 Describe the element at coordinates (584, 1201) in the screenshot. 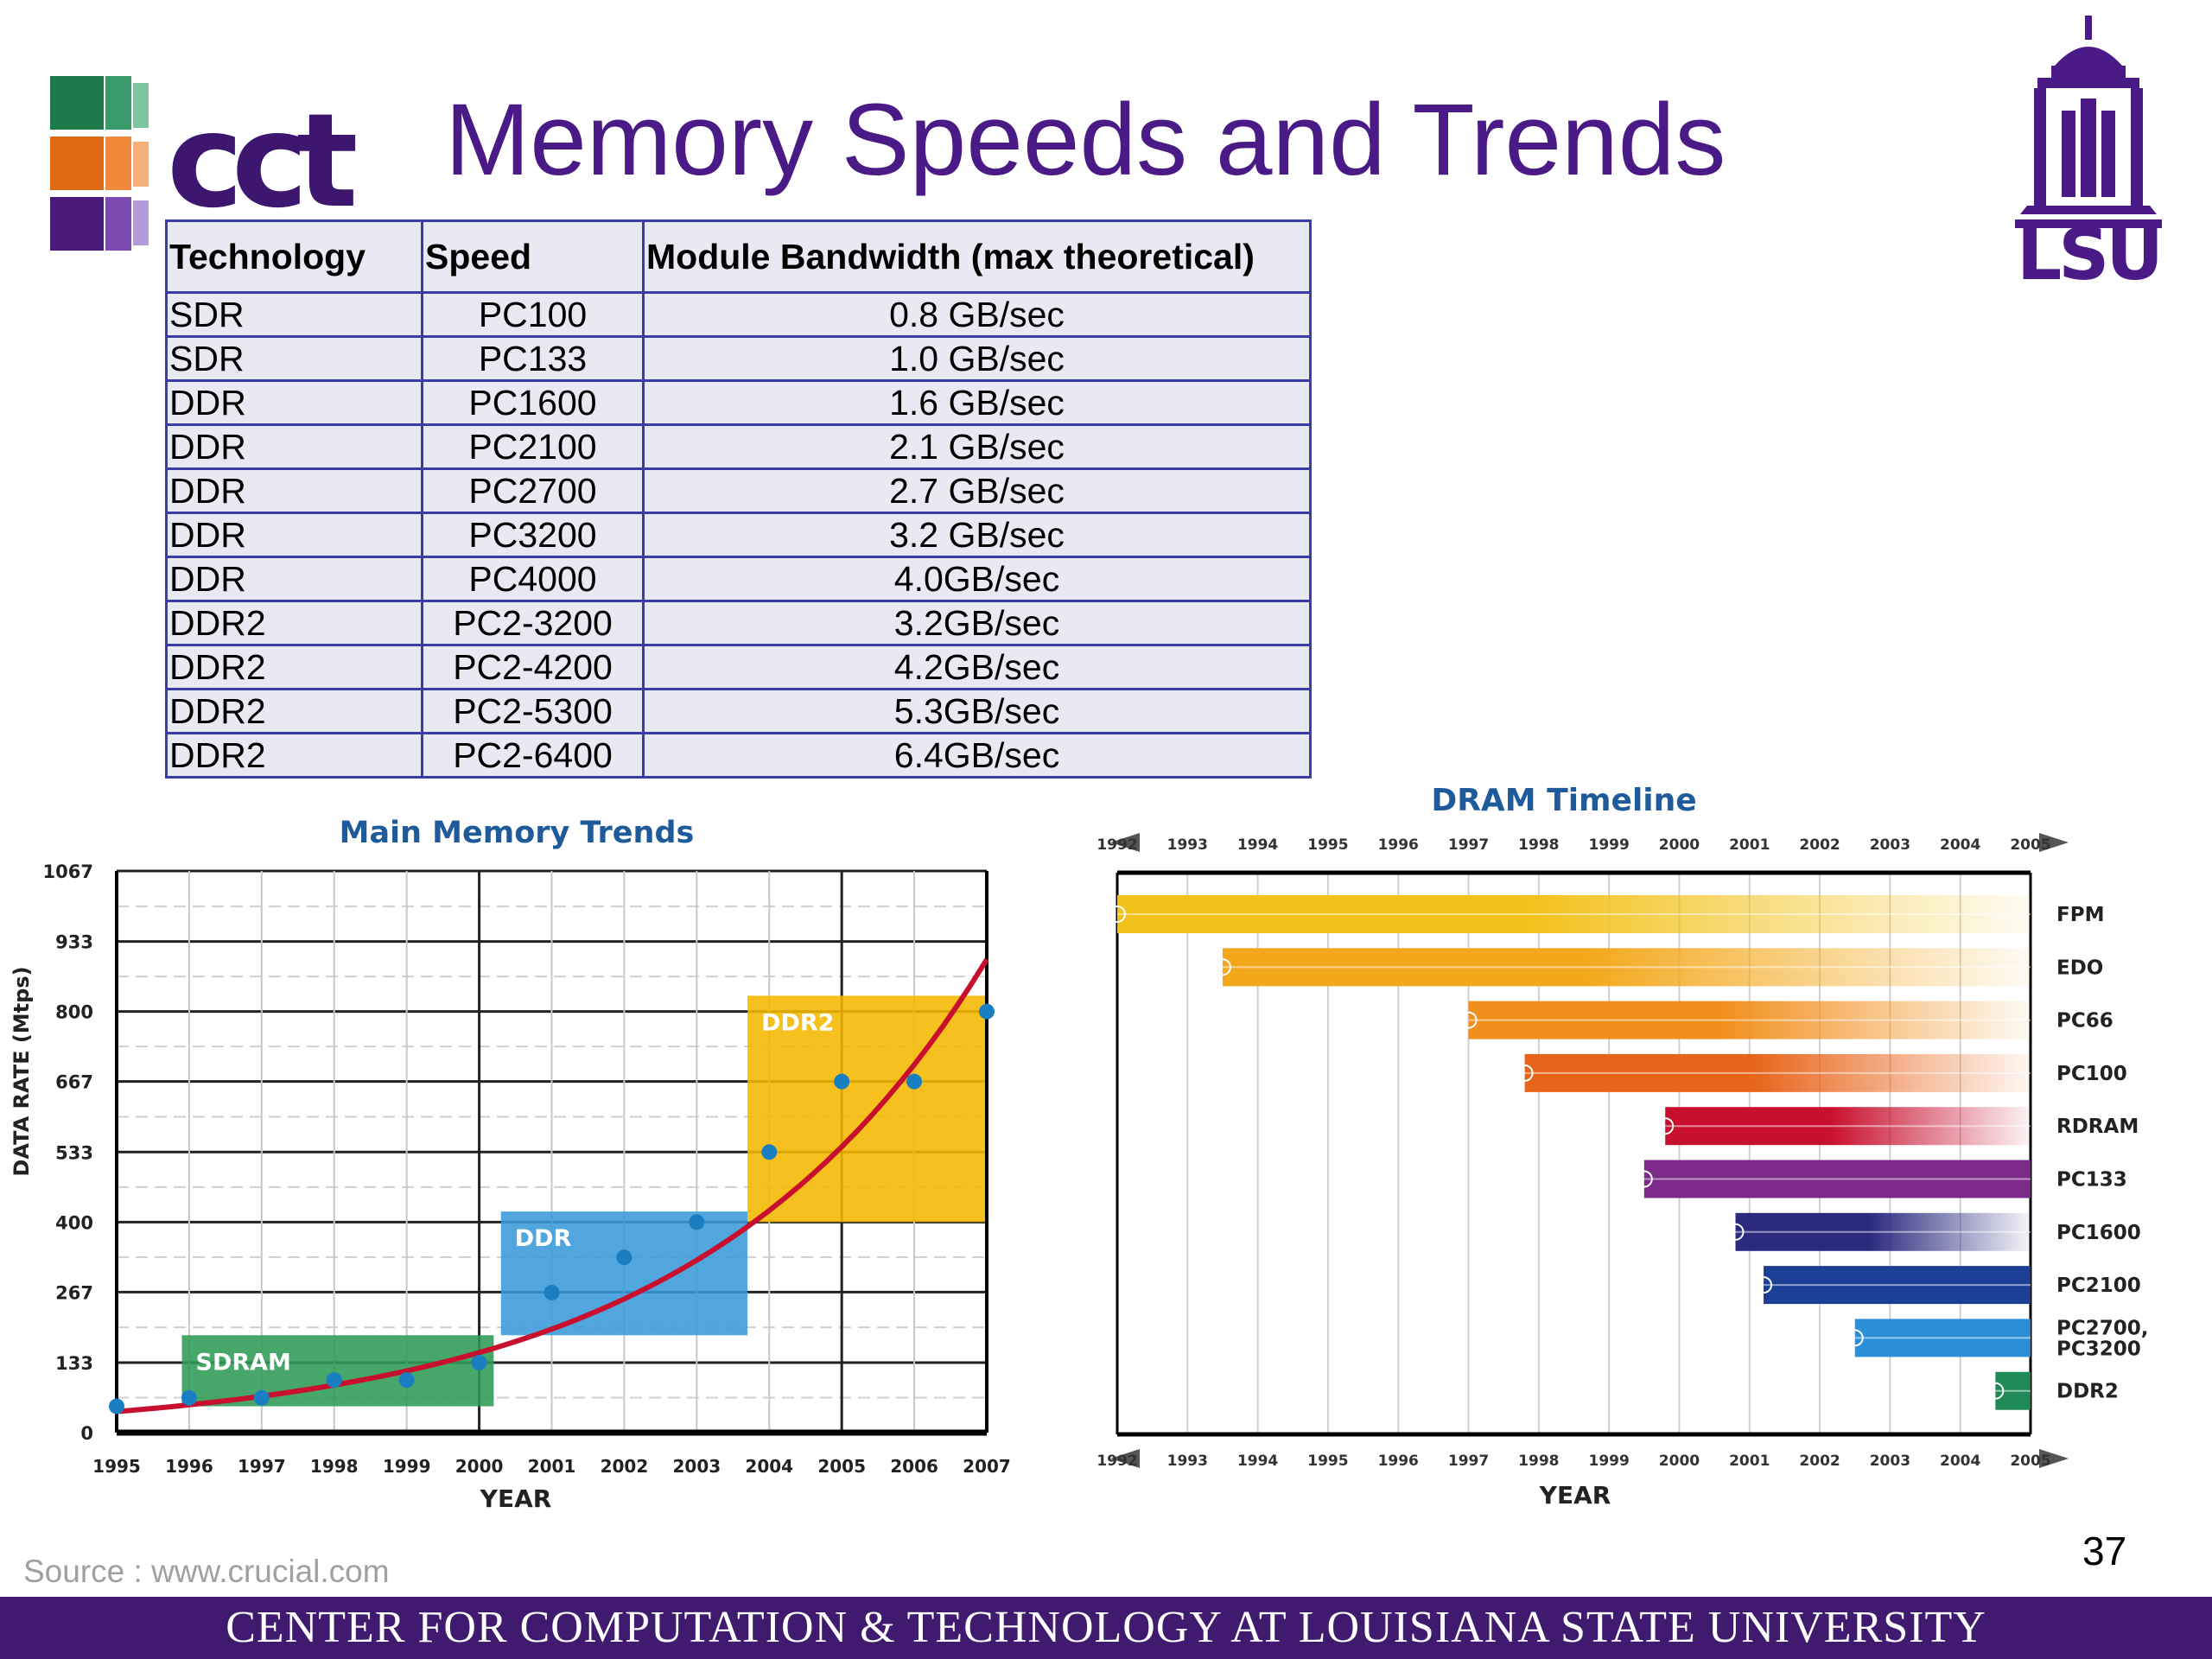

I see `chart-regions: SDRAM DDR DDR2` at that location.